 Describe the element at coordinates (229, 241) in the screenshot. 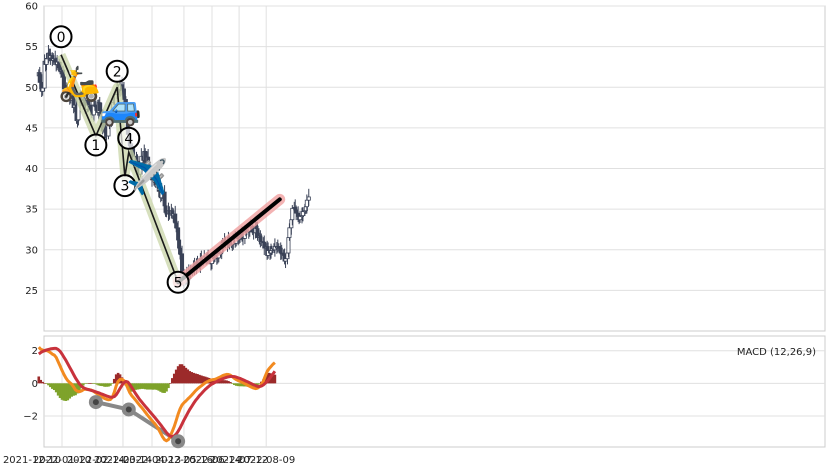

I see `trend-line` at that location.